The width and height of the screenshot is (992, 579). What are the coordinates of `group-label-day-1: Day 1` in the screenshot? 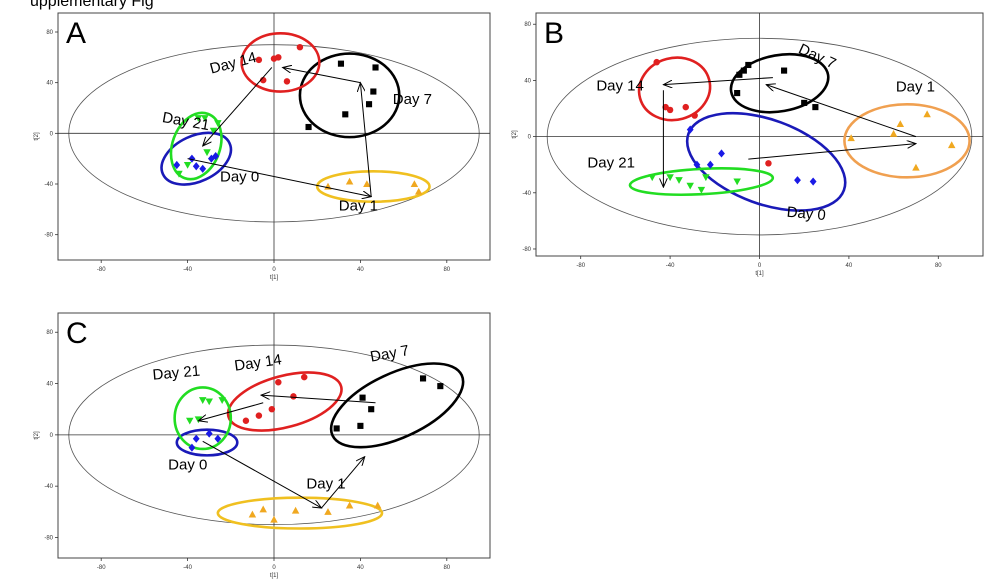 It's located at (915, 87).